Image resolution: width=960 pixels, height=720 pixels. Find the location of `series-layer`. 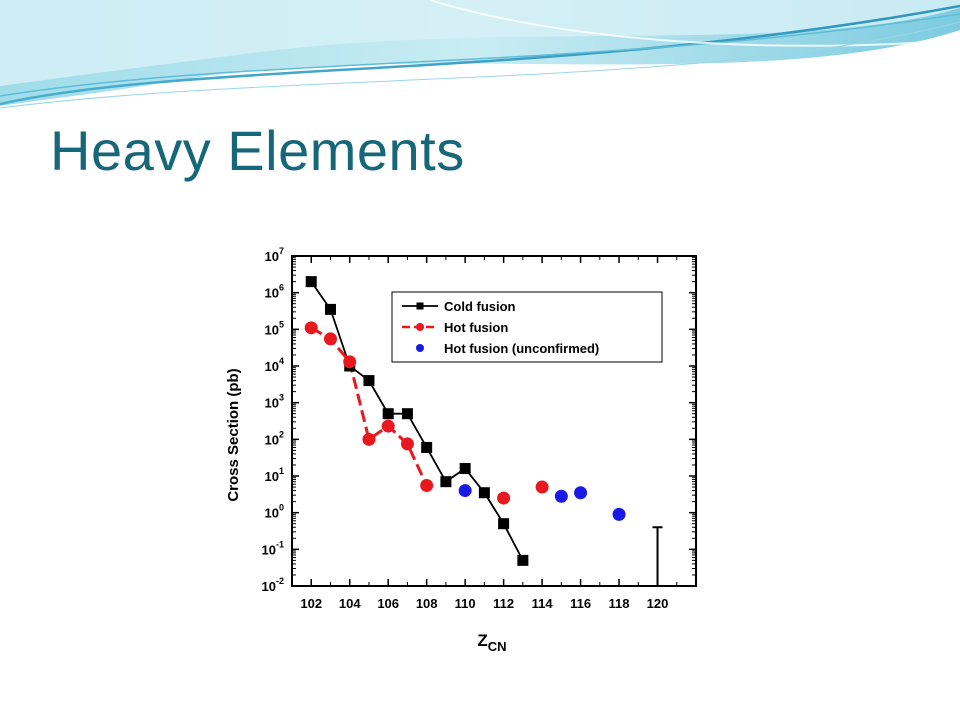

series-layer is located at coordinates (465, 421).